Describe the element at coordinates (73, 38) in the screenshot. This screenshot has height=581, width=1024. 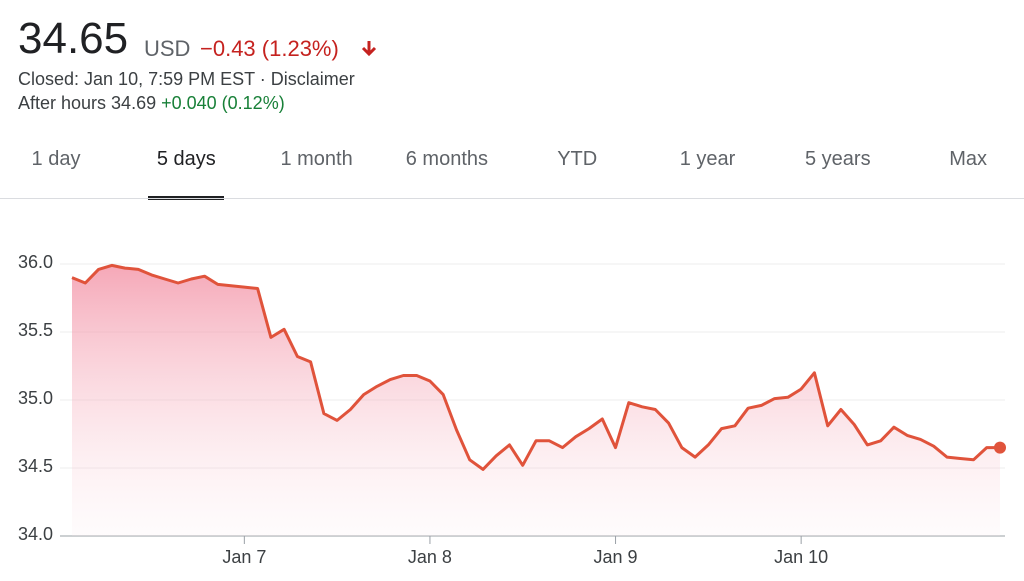
I see `price: 34.65` at that location.